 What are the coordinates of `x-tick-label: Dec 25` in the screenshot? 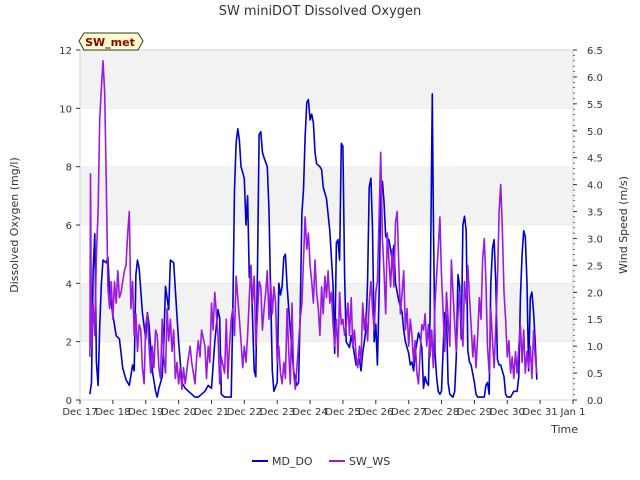 It's located at (342, 412).